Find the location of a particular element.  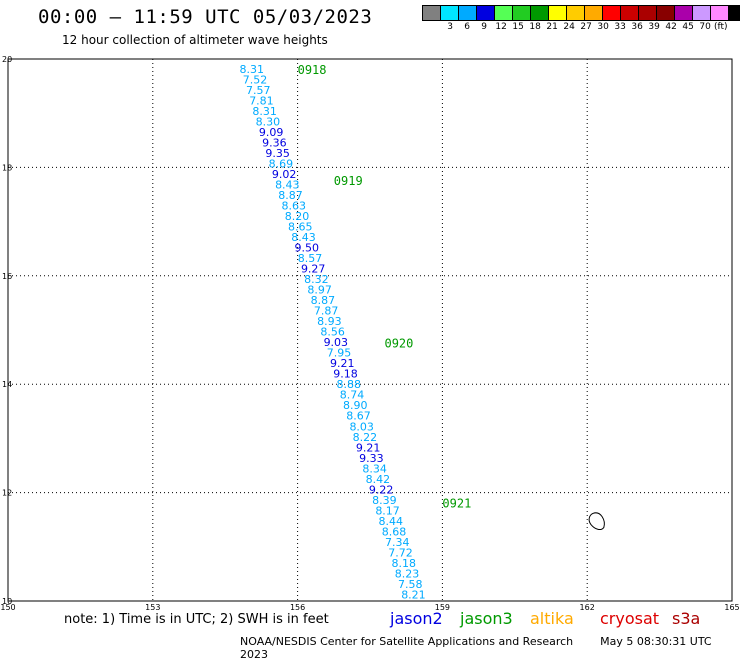

wave-height-value: 8.63 is located at coordinates (294, 205).